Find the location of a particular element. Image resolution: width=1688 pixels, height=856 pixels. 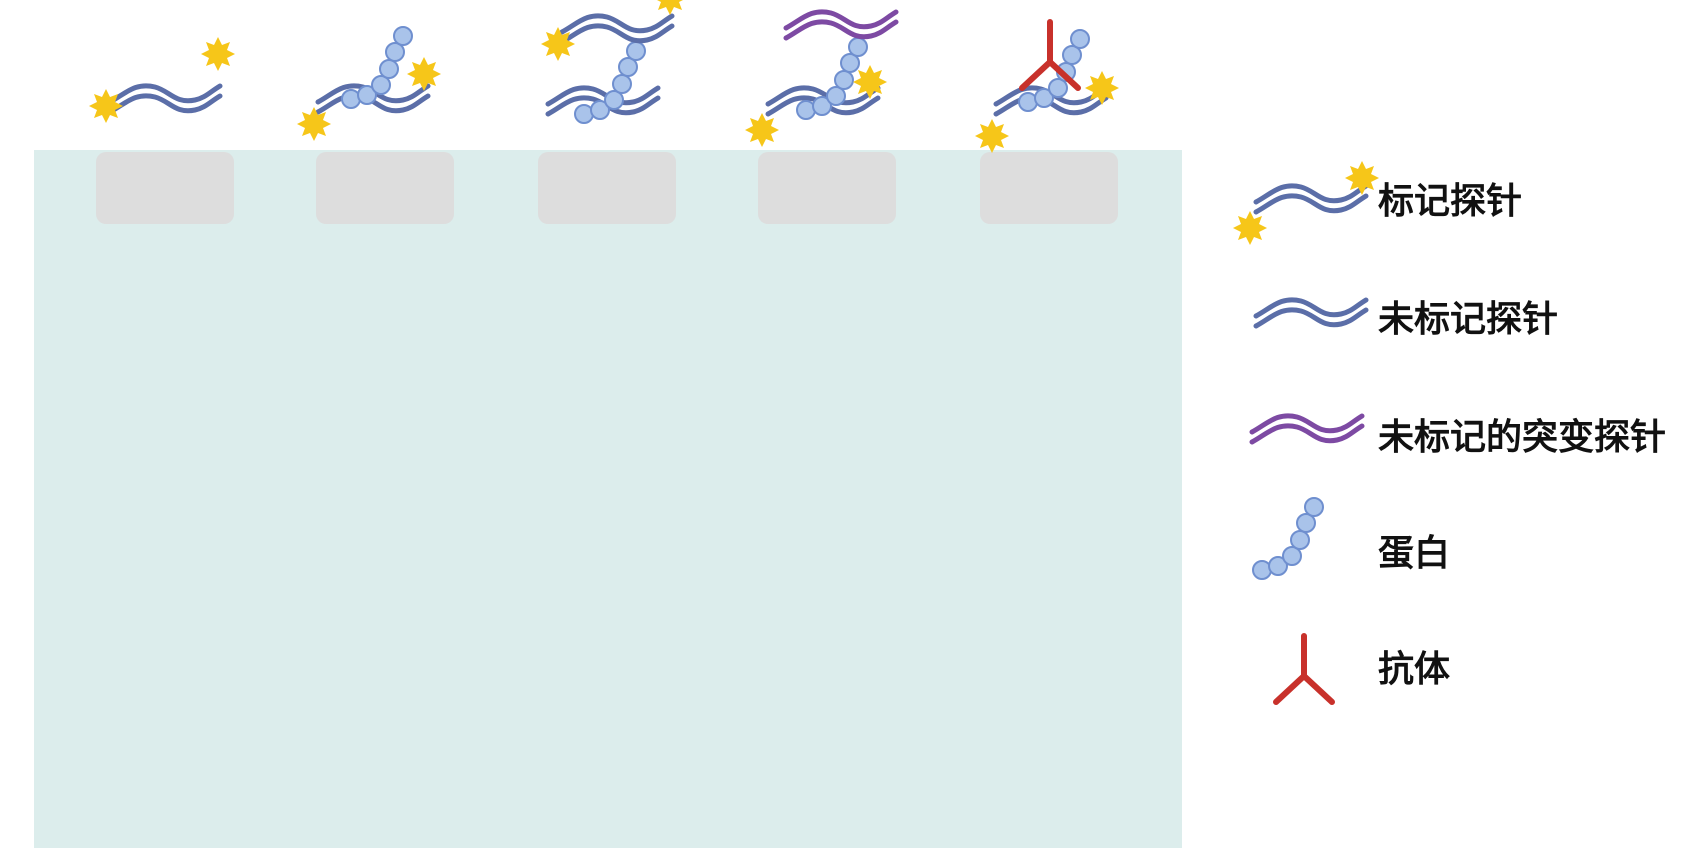

lane-3-labeled-probe is located at coordinates (614, 30).